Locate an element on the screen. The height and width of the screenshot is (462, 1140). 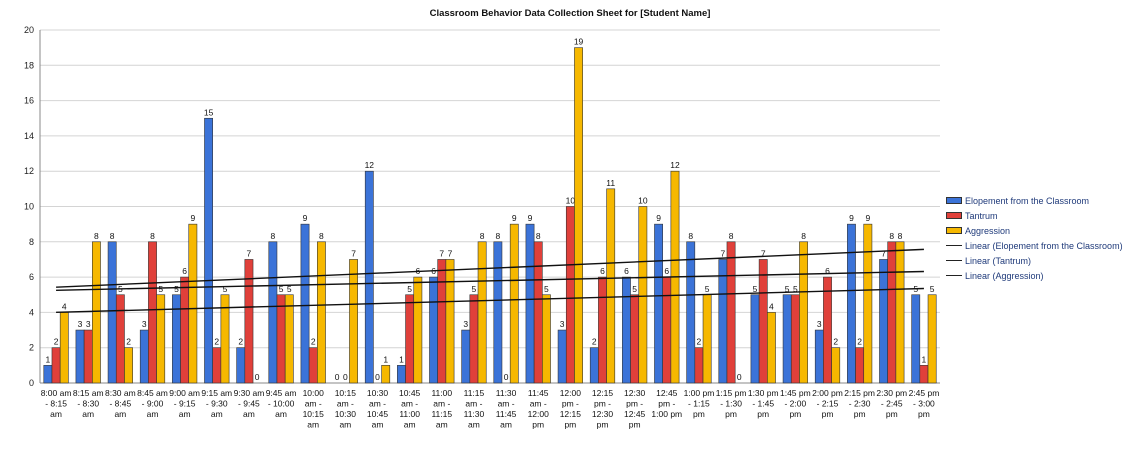
x-tick-label: 9:45 am - 10:00 am is located at coordinates (281, 403).